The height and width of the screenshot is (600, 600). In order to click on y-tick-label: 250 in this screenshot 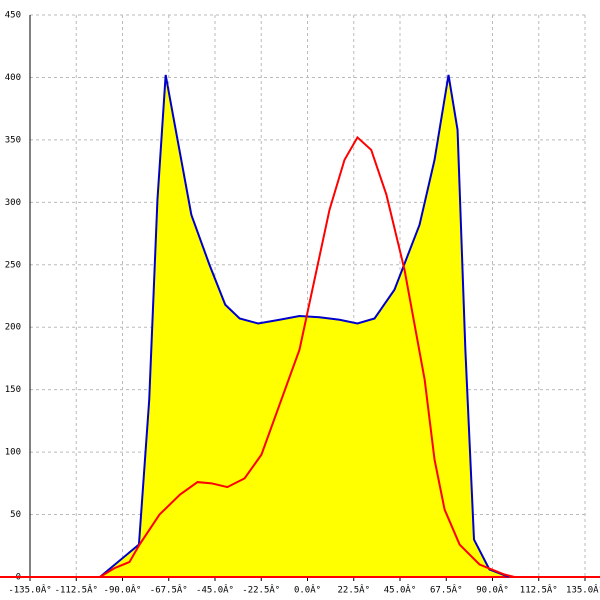, I will do `click(13, 265)`.